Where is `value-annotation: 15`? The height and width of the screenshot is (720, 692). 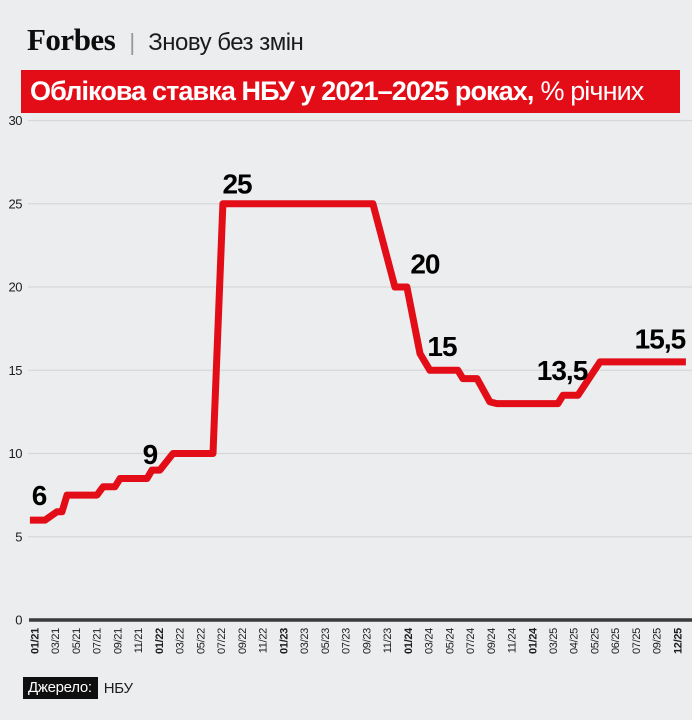 value-annotation: 15 is located at coordinates (442, 346).